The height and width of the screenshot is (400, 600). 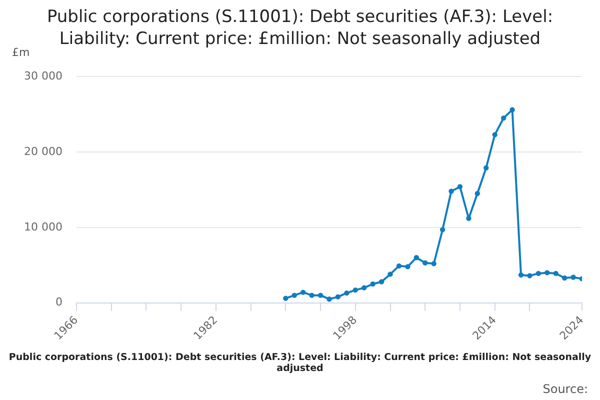 What do you see at coordinates (43, 75) in the screenshot?
I see `y-tick-label: 30 000` at bounding box center [43, 75].